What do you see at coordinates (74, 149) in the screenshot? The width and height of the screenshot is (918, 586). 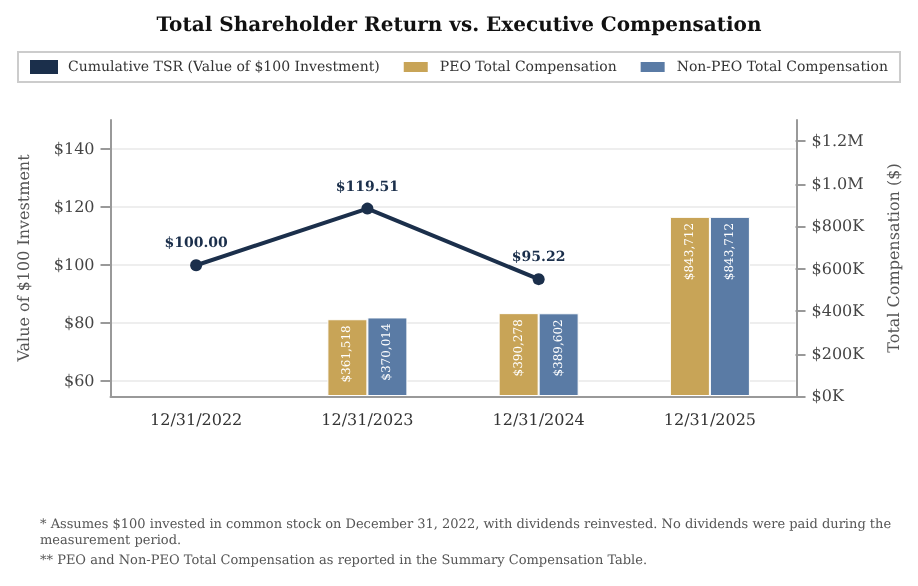 I see `y-tick-label: $140` at bounding box center [74, 149].